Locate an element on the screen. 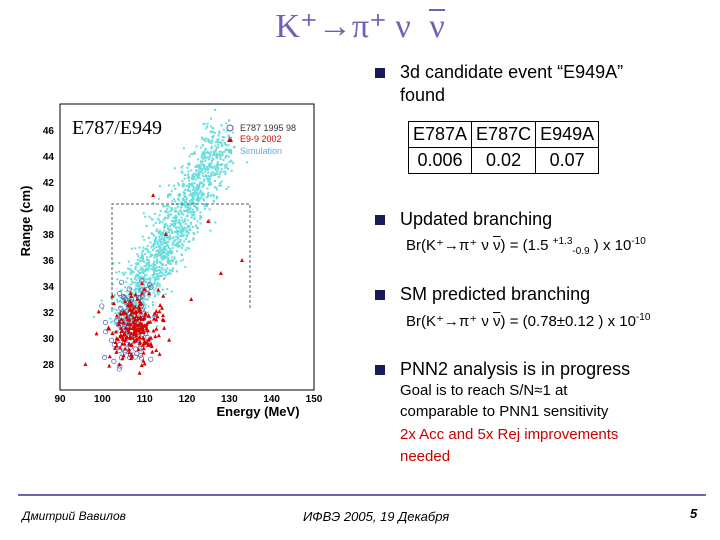  y-tick-label: 44 is located at coordinates (49, 157).